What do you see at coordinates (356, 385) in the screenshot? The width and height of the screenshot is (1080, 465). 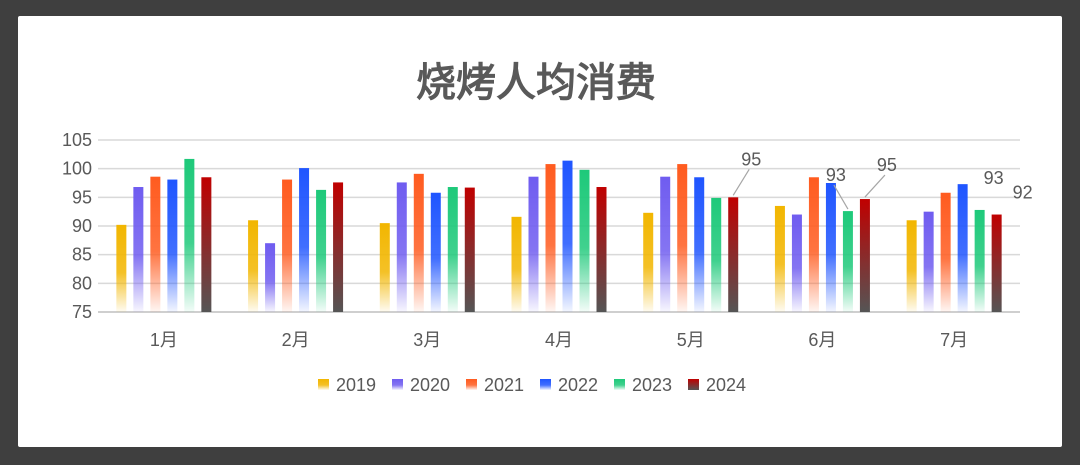 I see `legend-label: 2019` at bounding box center [356, 385].